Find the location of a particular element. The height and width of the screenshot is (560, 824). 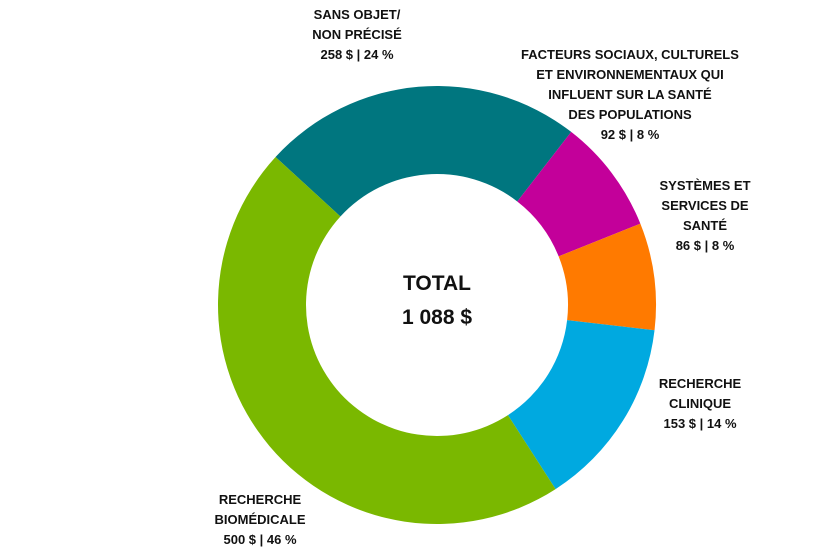

slice-value-label: 258 $ | 24 % is located at coordinates (357, 54).